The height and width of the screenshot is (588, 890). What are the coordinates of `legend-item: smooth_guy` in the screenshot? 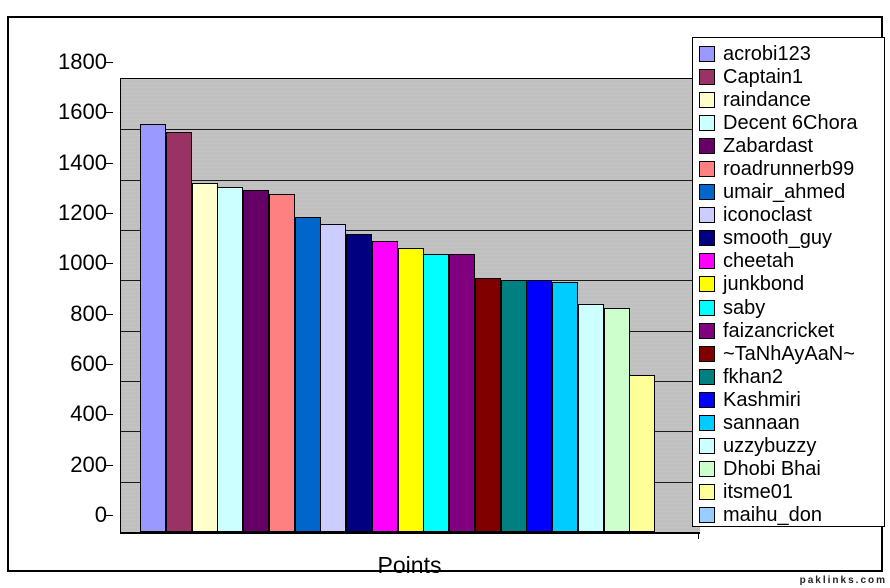 It's located at (790, 238).